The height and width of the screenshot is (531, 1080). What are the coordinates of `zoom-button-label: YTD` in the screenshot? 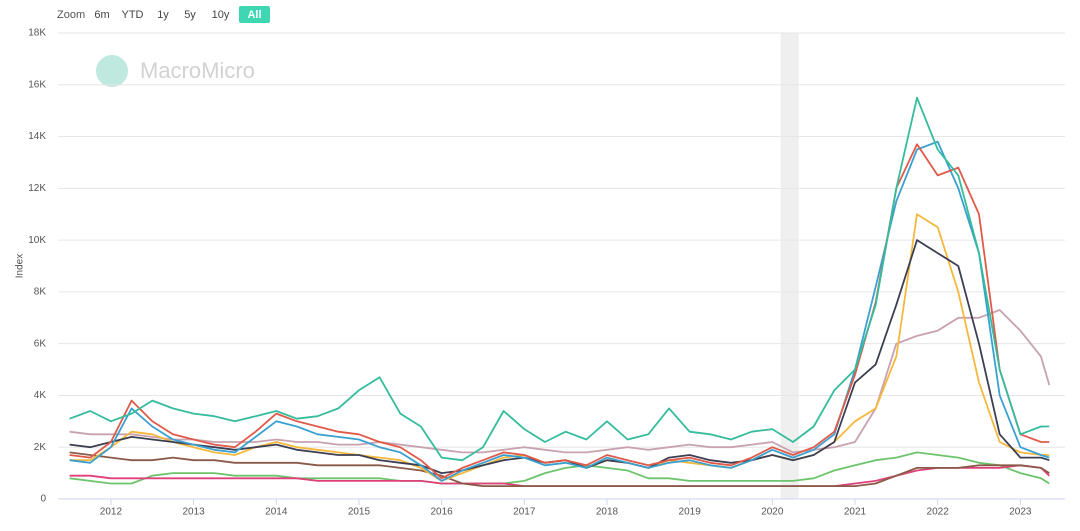 It's located at (133, 15).